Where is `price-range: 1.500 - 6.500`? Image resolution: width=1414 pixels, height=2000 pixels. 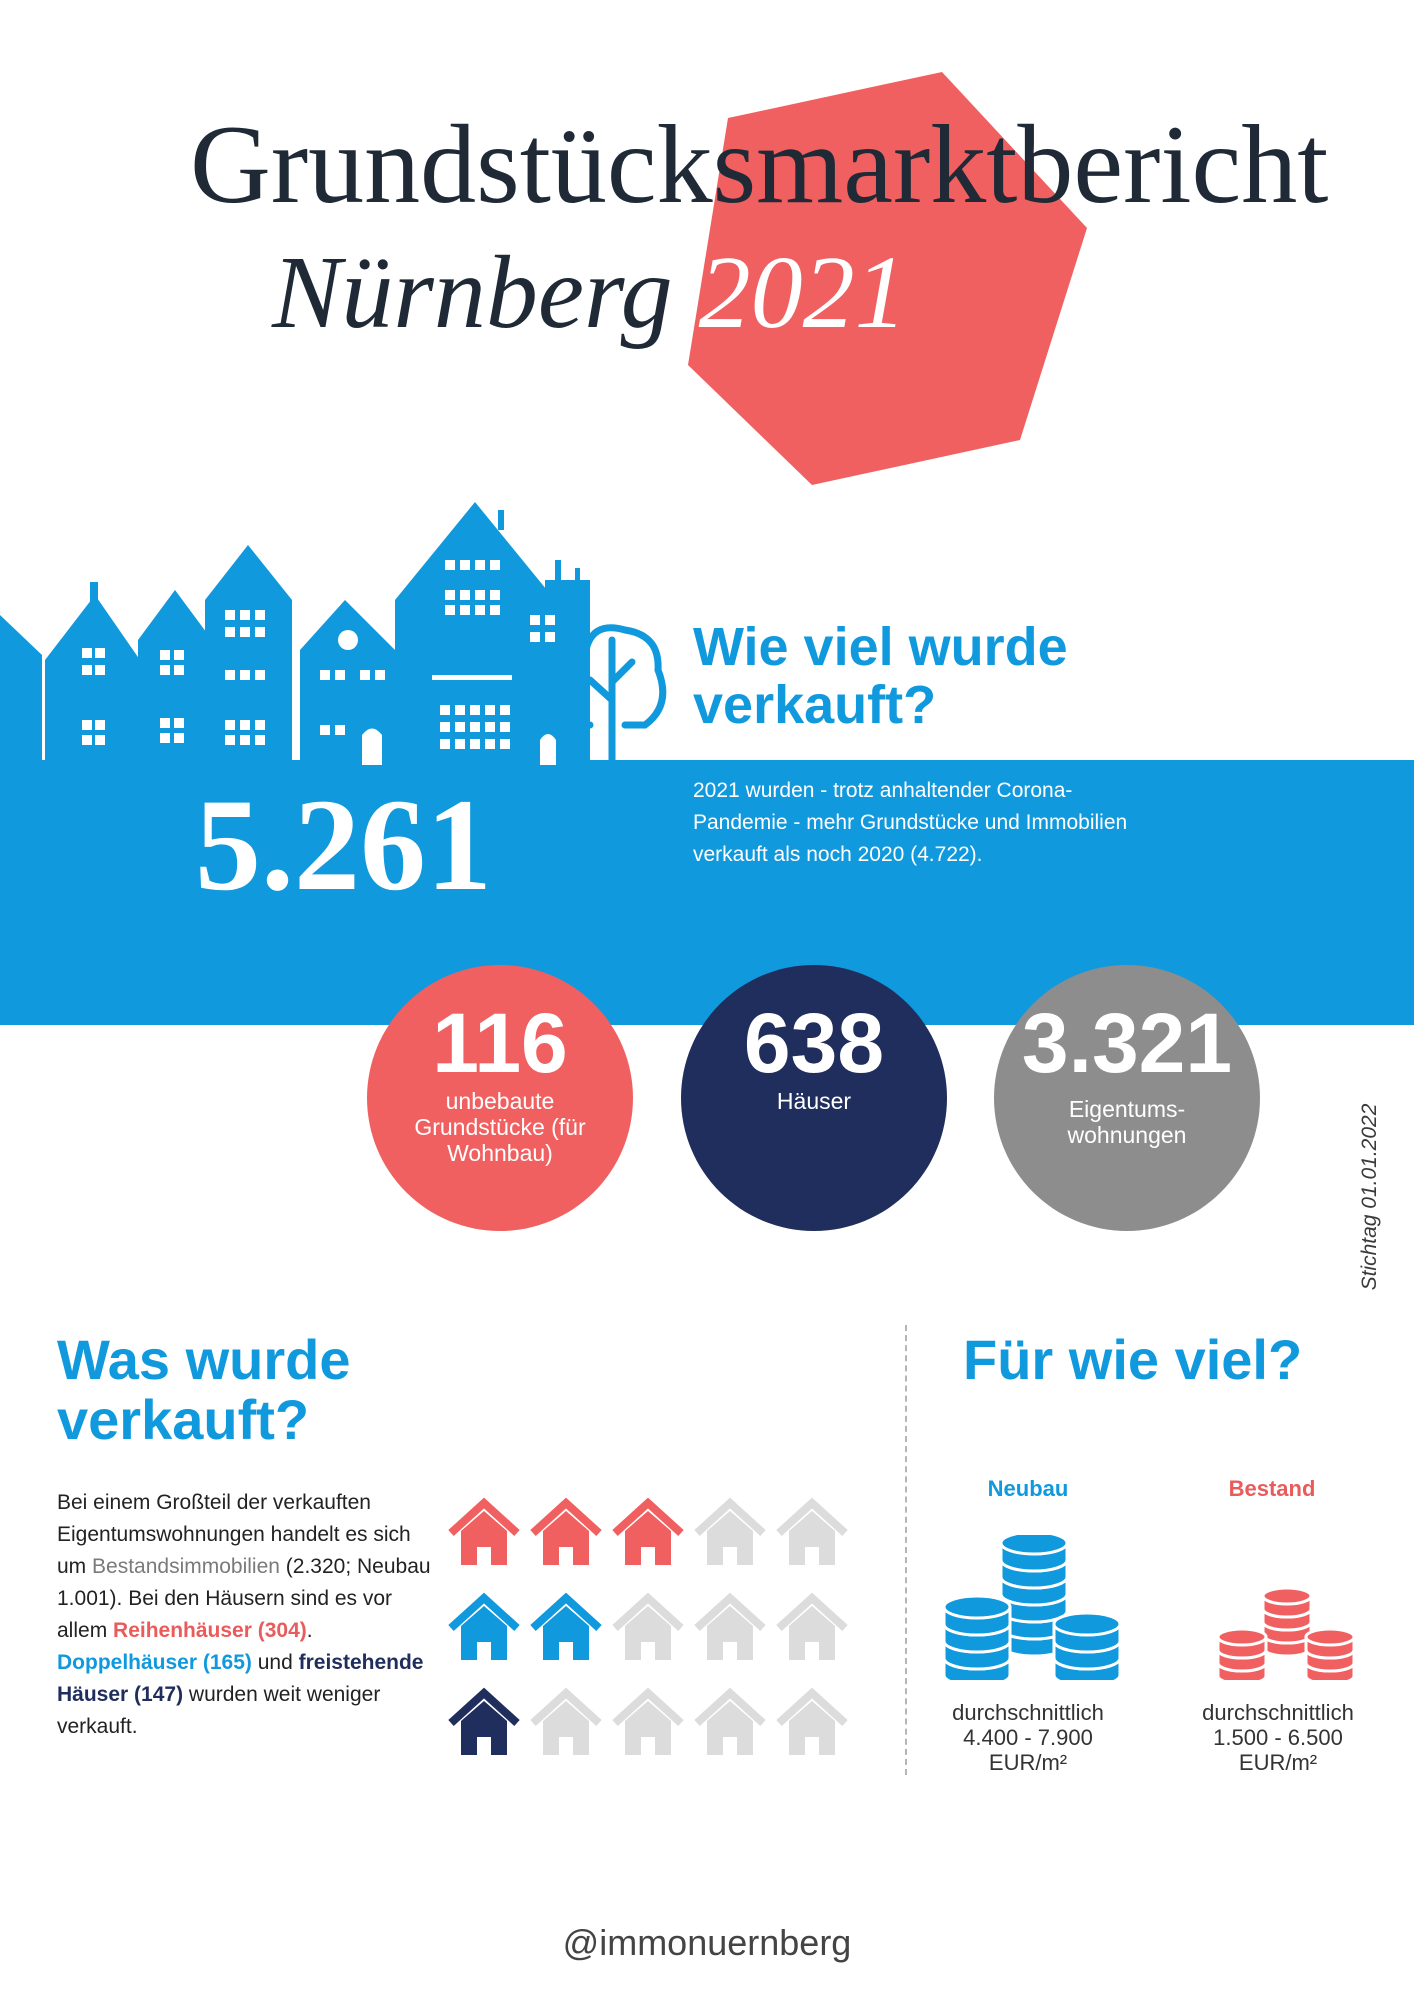 price-range: 1.500 - 6.500 is located at coordinates (1278, 1737).